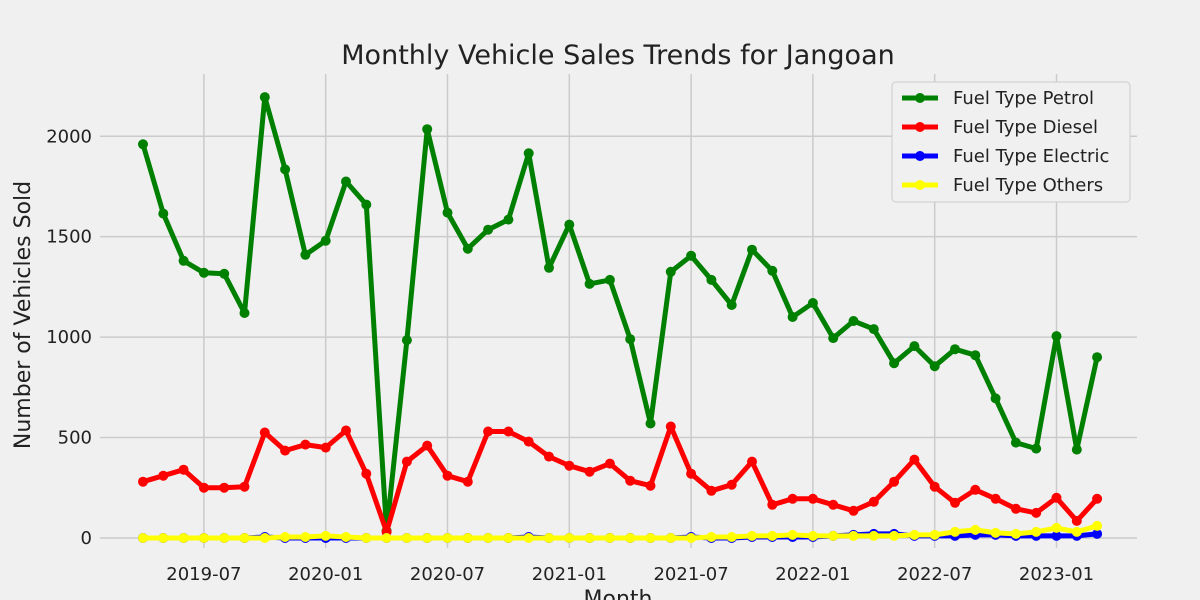 Image resolution: width=1200 pixels, height=600 pixels. I want to click on y-tick-labels: 0 500 1000 1500 2000, so click(69, 337).